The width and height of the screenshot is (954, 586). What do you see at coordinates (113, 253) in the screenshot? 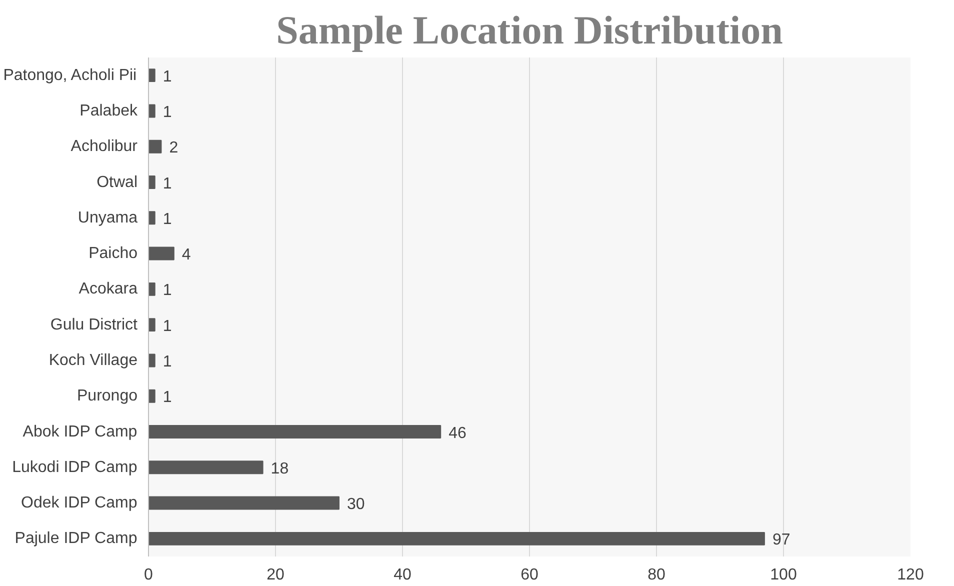
I see `y-tick-label: Paicho` at bounding box center [113, 253].